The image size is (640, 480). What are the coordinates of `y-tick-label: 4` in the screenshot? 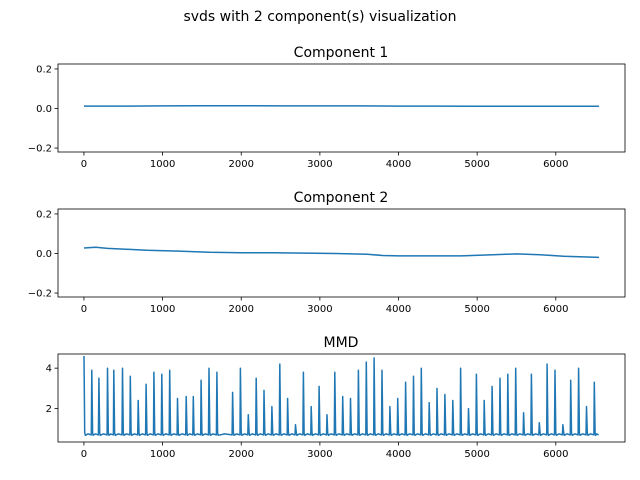 It's located at (49, 369).